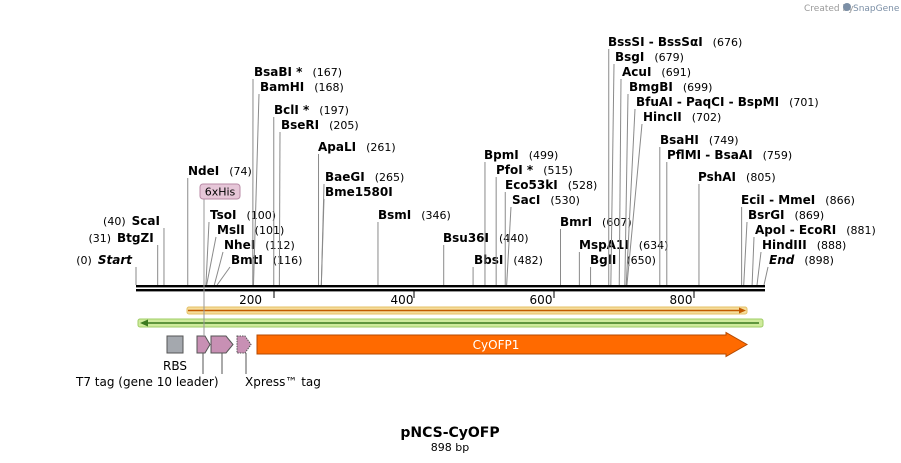 The image size is (901, 463). I want to click on site-bmgbi: BmgBI (699), so click(668, 183).